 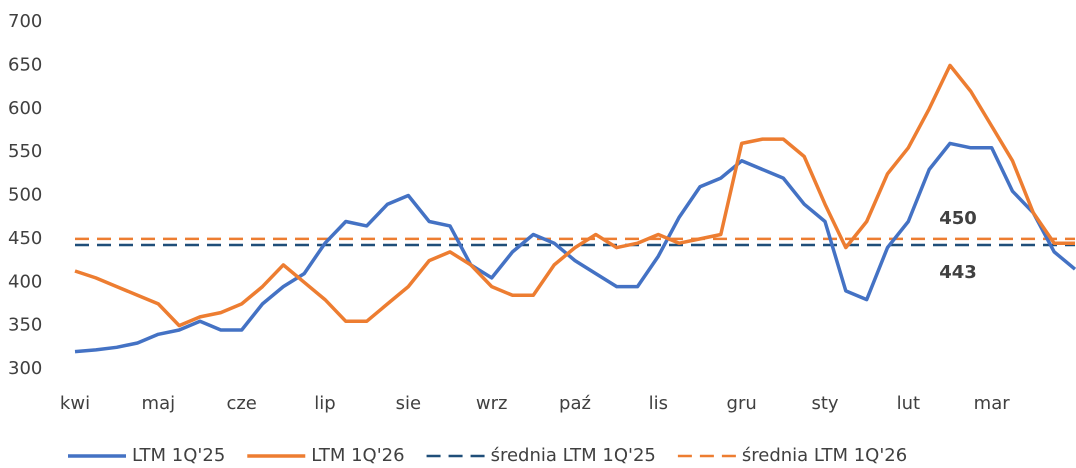 I want to click on y-tick-label: 700, so click(x=25, y=21).